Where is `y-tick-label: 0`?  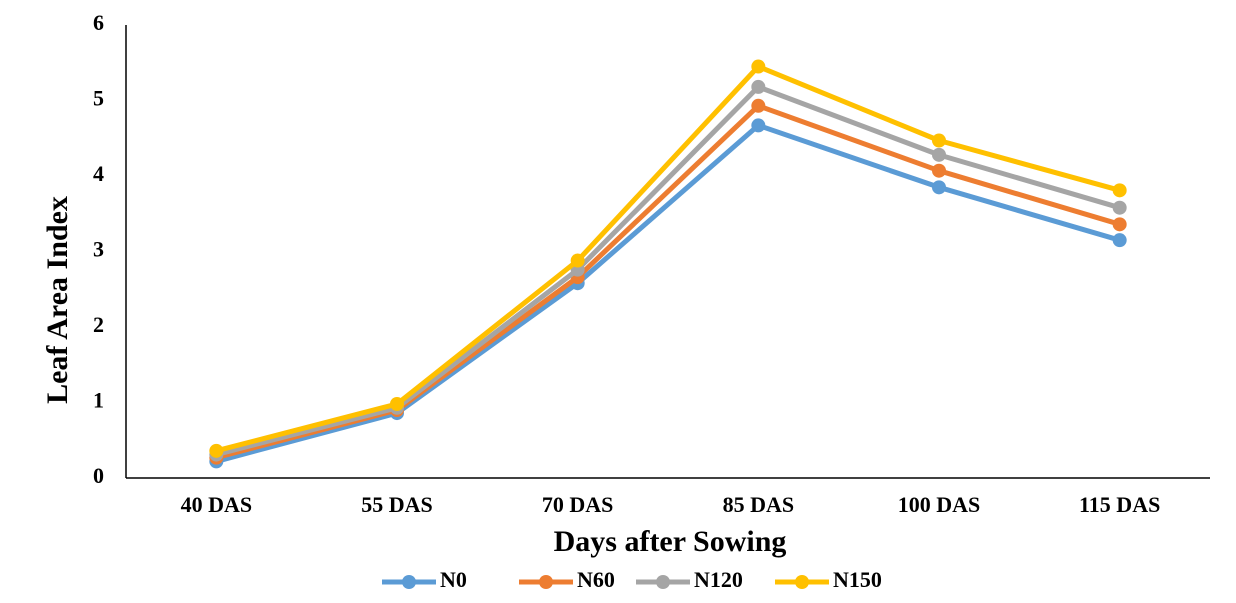
y-tick-label: 0 is located at coordinates (98, 475).